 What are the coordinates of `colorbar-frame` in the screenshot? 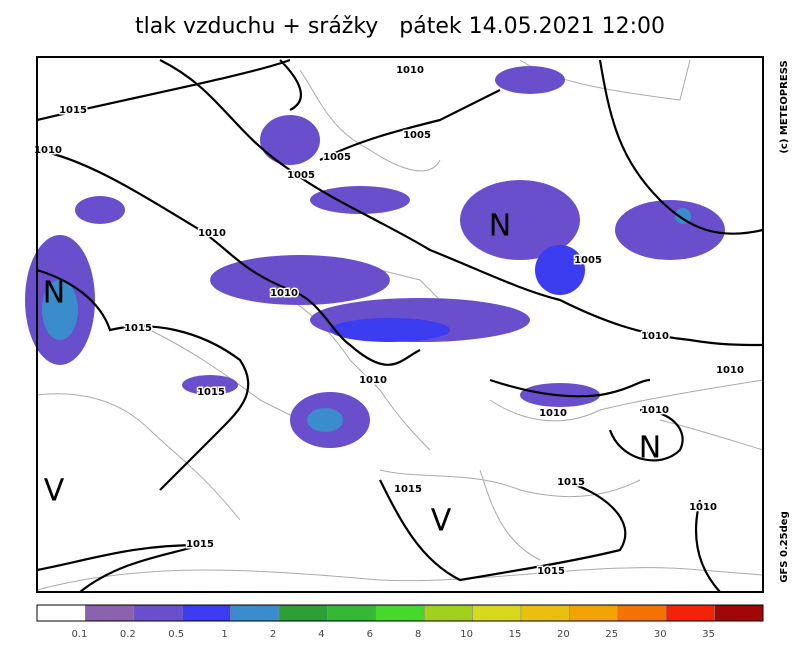 It's located at (400, 613).